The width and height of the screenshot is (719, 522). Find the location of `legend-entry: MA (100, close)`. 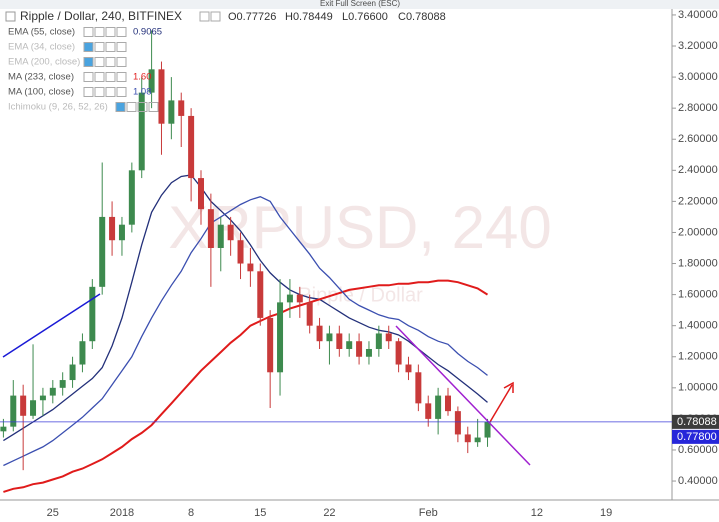

legend-entry: MA (100, close) is located at coordinates (41, 92).